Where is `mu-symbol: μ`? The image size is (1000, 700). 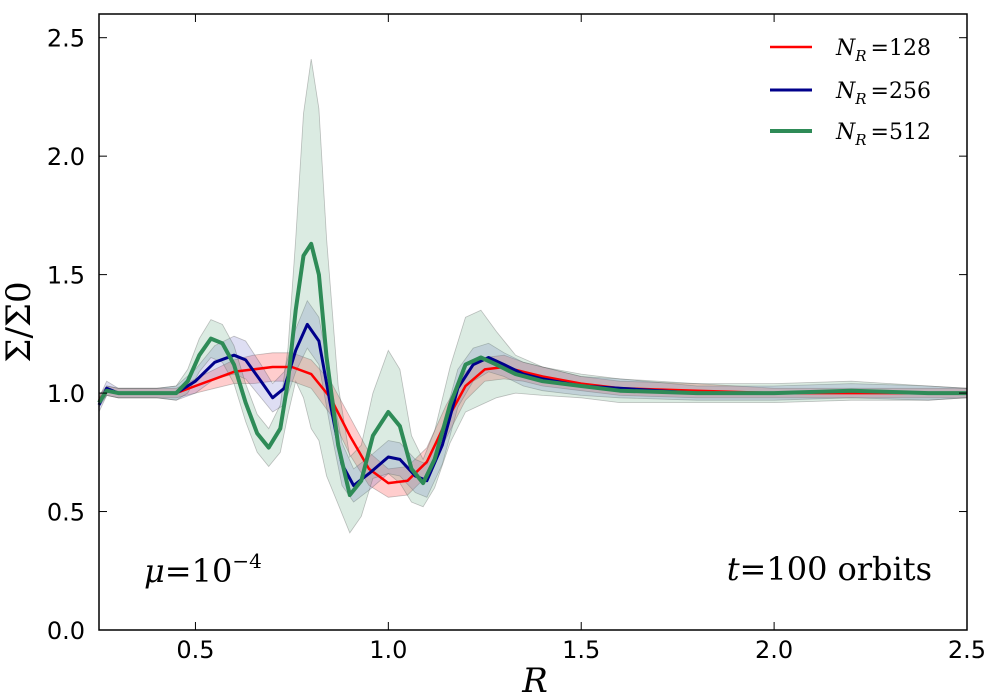
mu-symbol: μ is located at coordinates (154, 571).